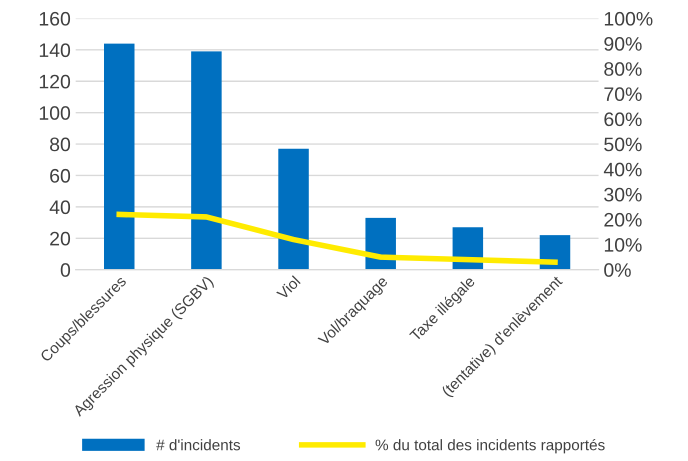  Describe the element at coordinates (55, 113) in the screenshot. I see `y-tick-label: 100` at that location.